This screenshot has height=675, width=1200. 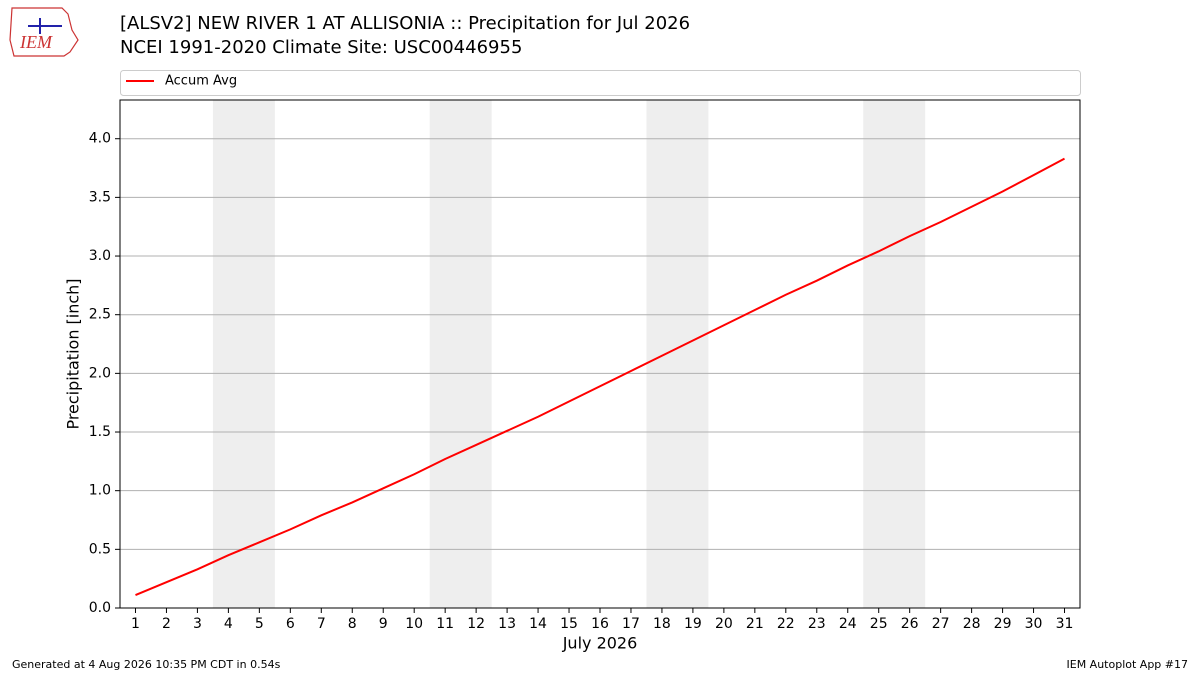 What do you see at coordinates (100, 373) in the screenshot?
I see `y-tick-label: 2.0` at bounding box center [100, 373].